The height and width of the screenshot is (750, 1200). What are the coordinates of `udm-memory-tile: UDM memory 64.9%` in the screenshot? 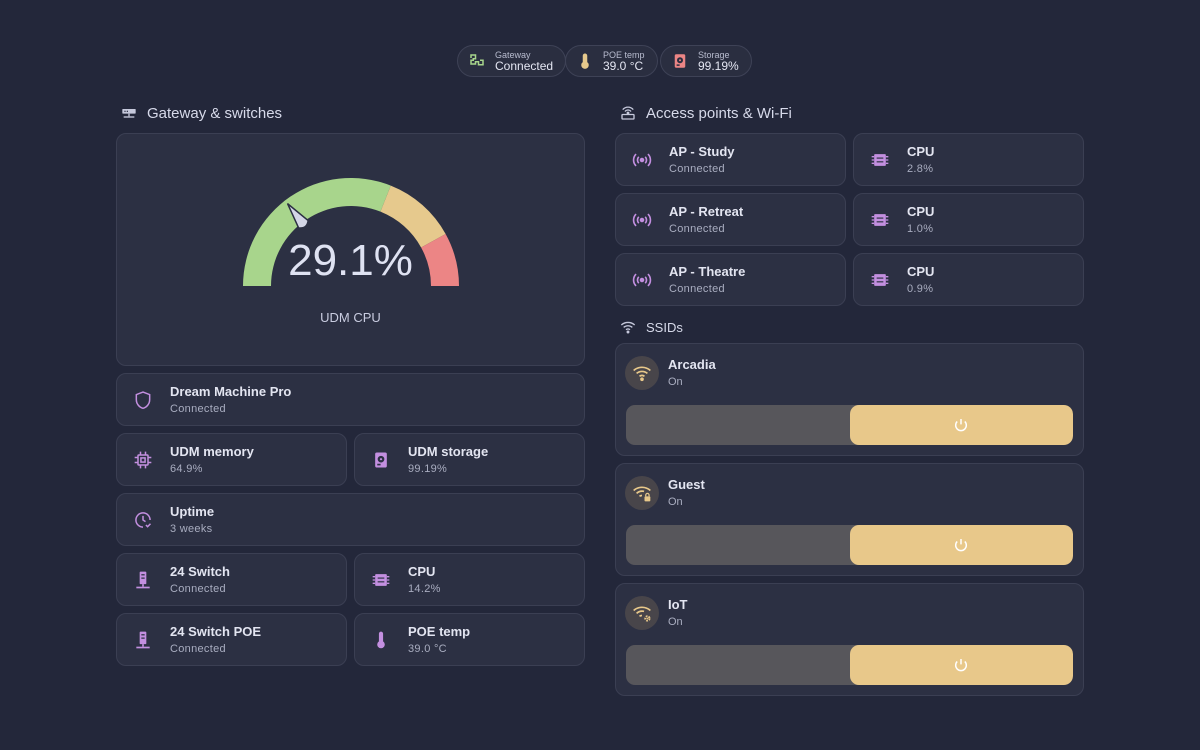 It's located at (231, 459).